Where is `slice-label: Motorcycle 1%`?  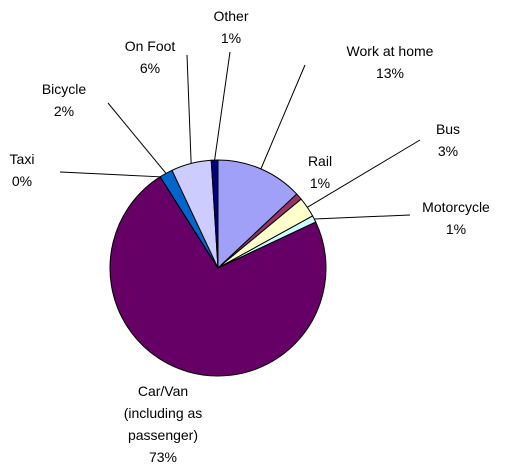
slice-label: Motorcycle 1% is located at coordinates (456, 218).